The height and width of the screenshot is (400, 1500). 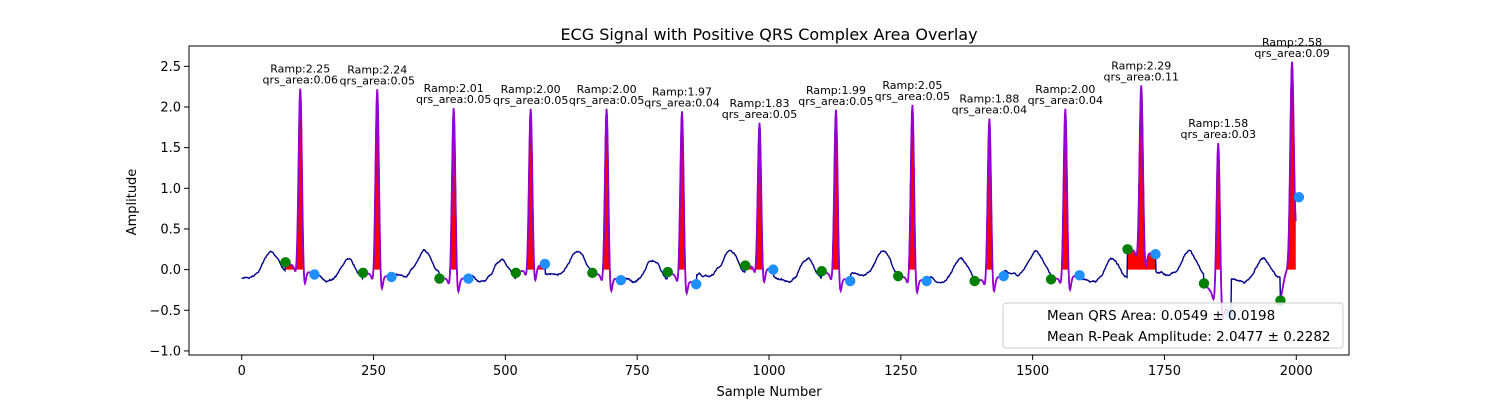 I want to click on x-tick-label: 0, so click(x=242, y=371).